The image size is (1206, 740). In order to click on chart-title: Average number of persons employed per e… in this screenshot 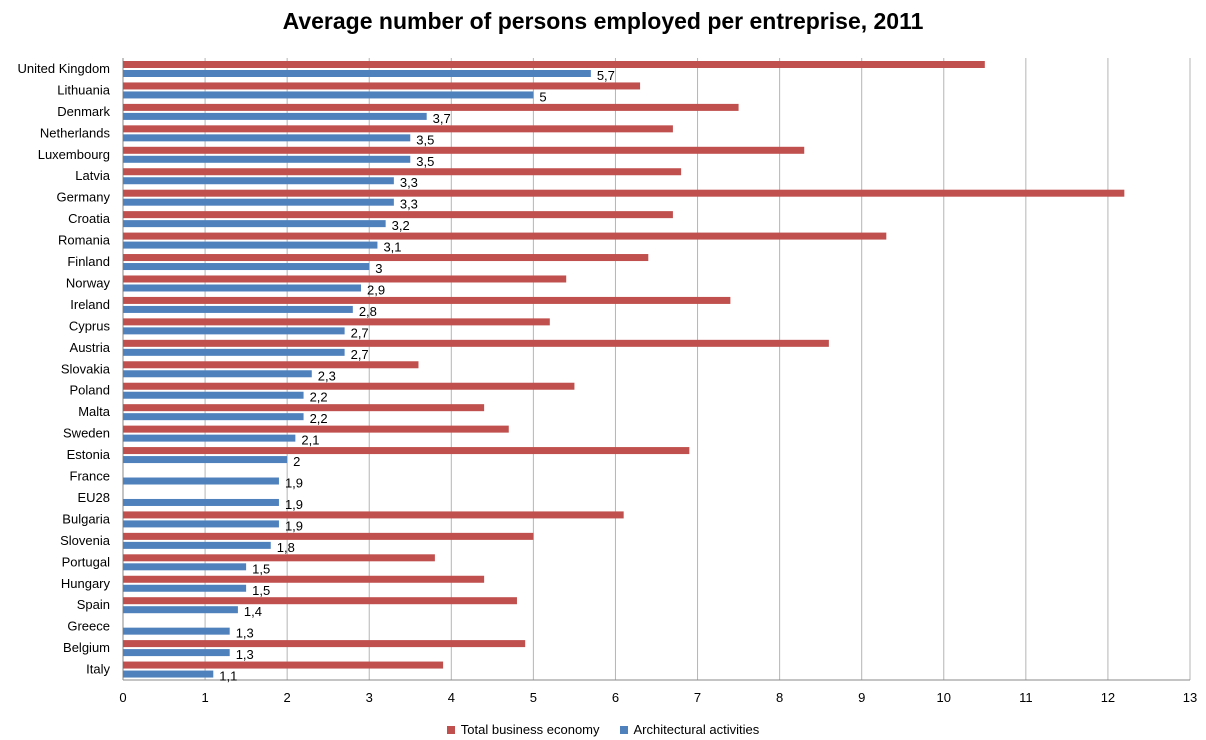, I will do `click(603, 21)`.